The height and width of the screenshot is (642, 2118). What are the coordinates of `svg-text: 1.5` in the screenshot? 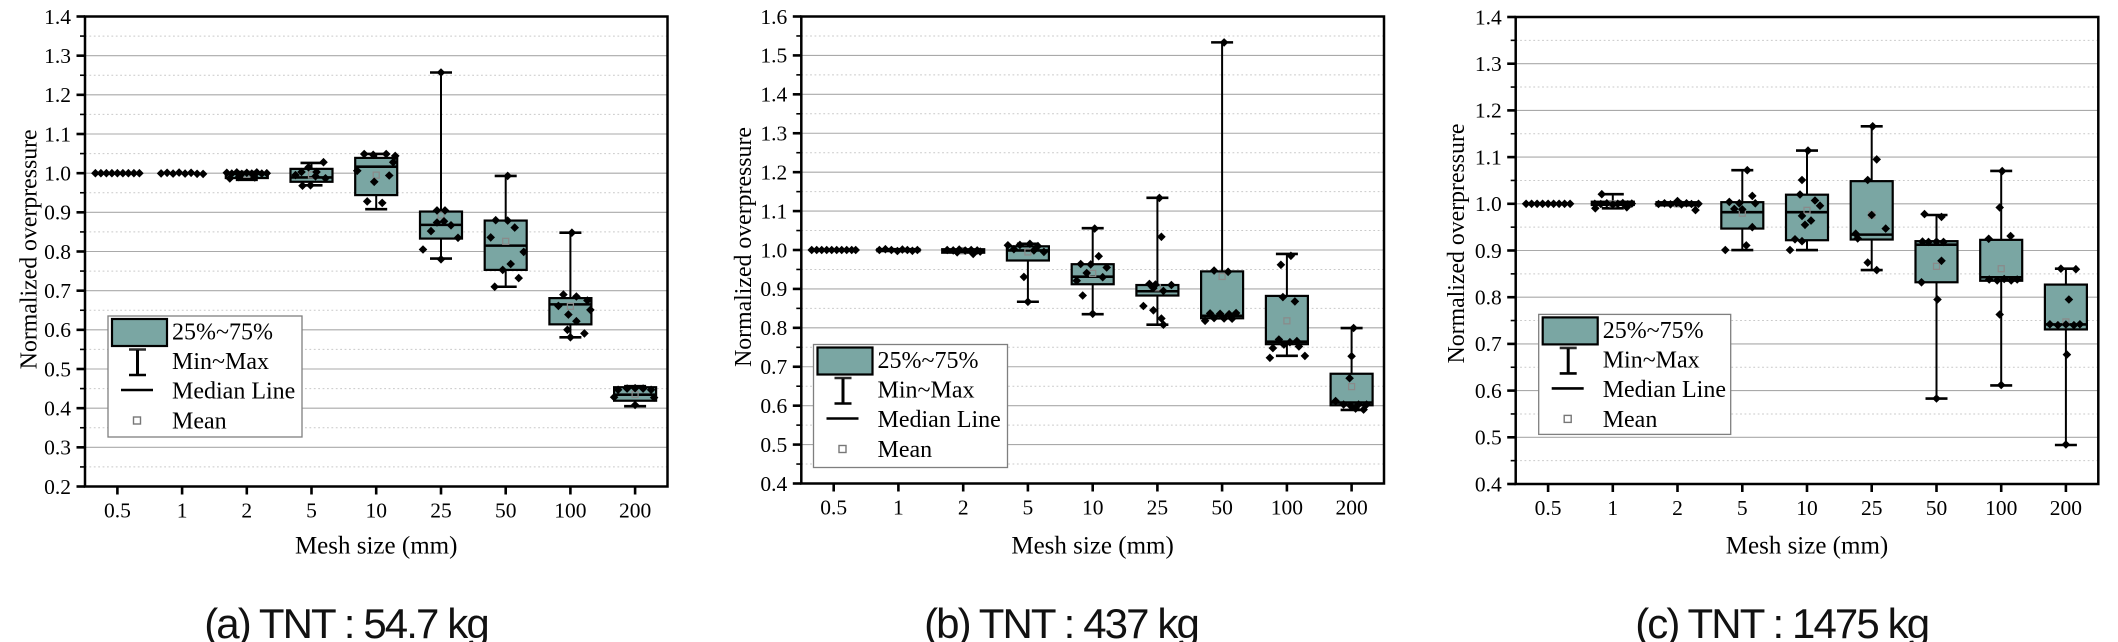 It's located at (773, 56).